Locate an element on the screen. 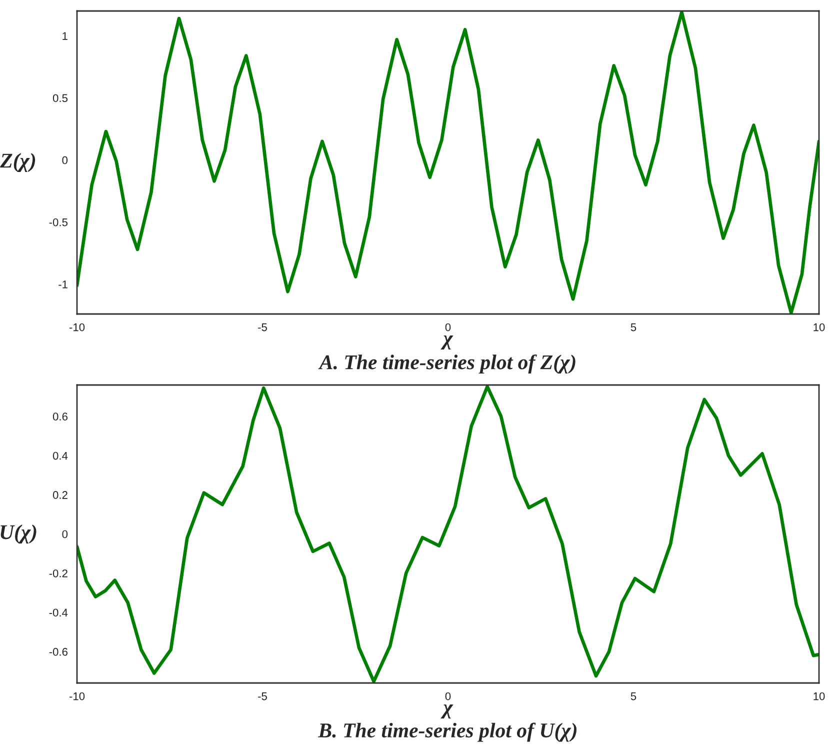 This screenshot has width=834, height=749. text: B. The time-series plot of U(χ) is located at coordinates (447, 732).